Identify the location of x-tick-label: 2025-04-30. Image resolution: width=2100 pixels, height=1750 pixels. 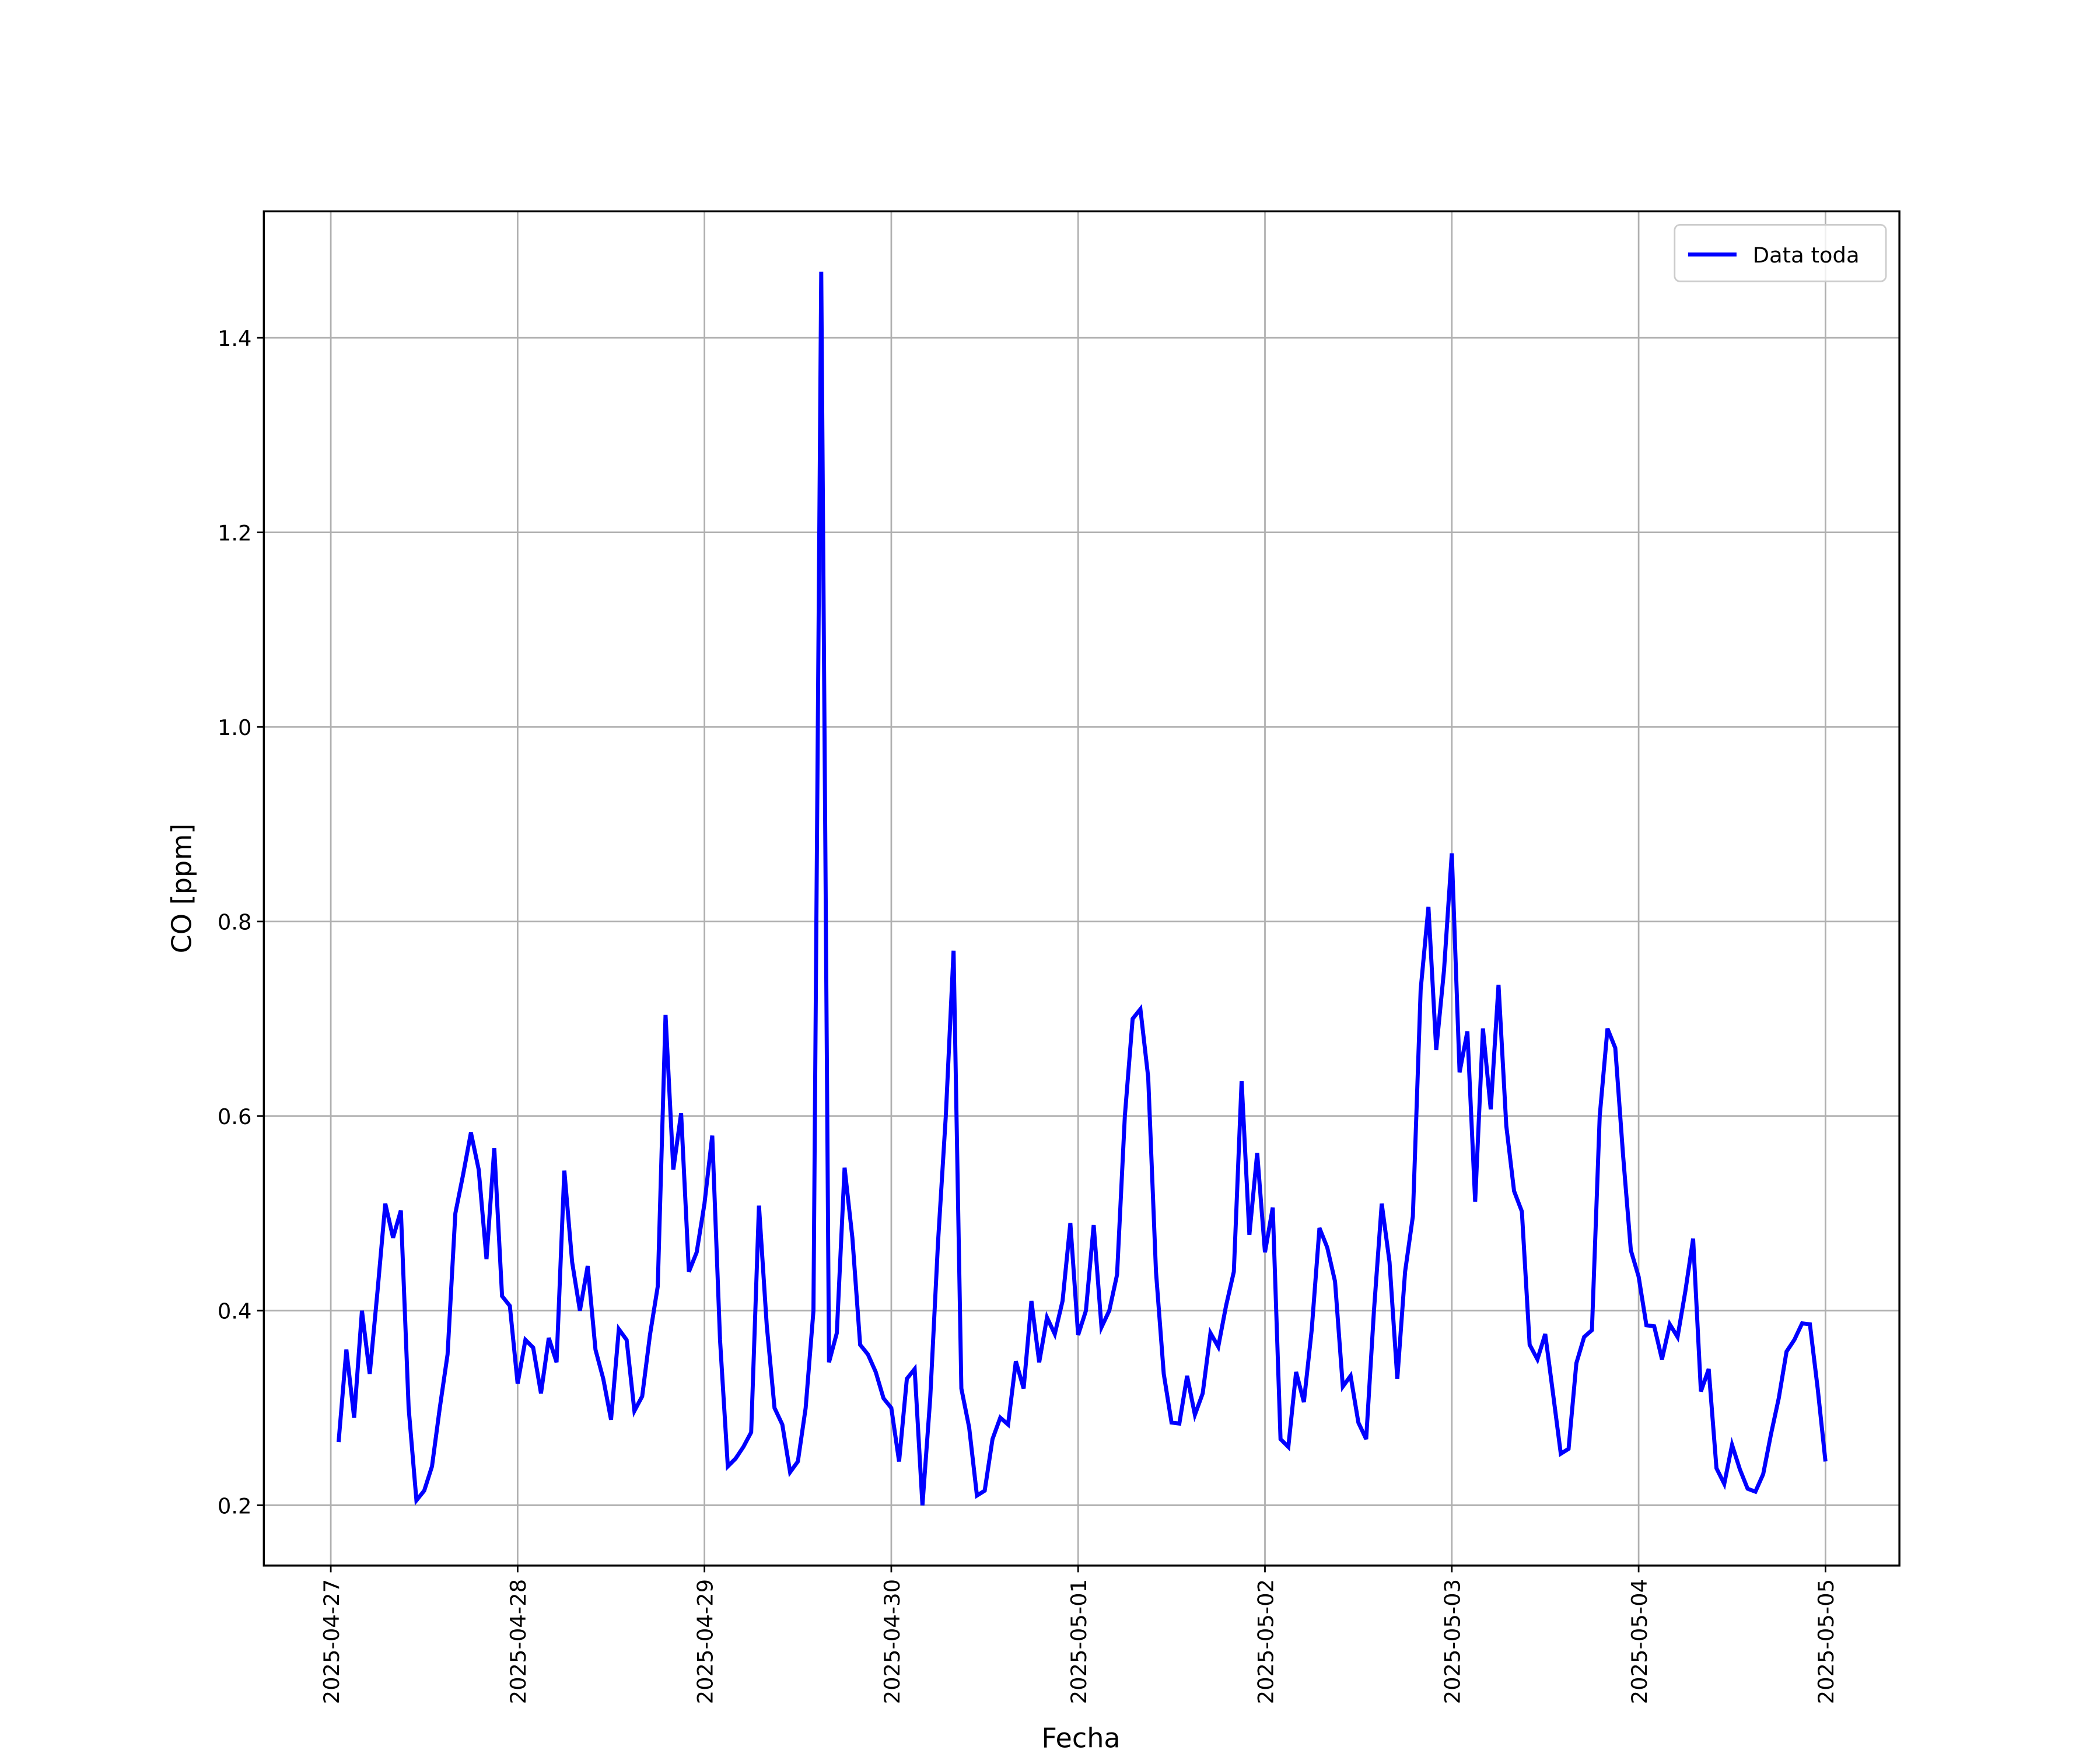
(892, 1641).